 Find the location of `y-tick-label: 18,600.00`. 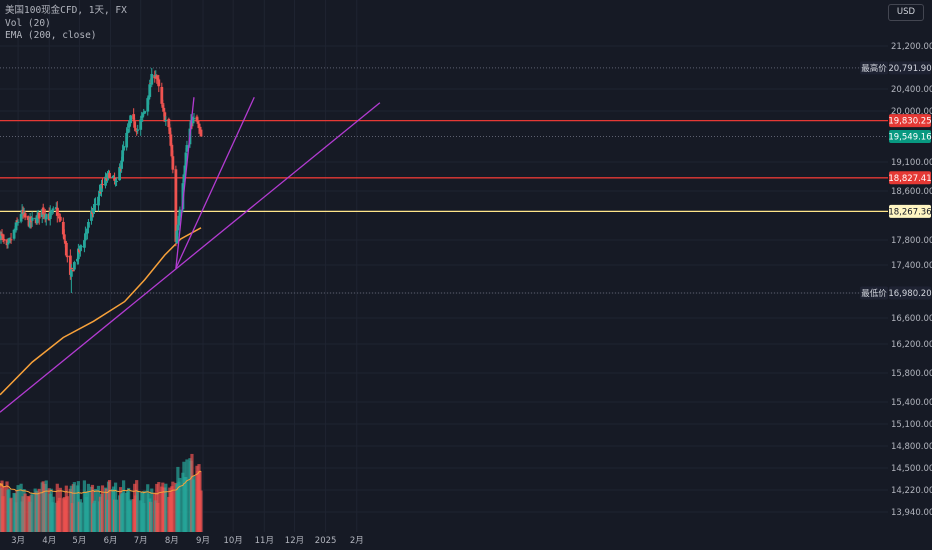

y-tick-label: 18,600.00 is located at coordinates (911, 192).